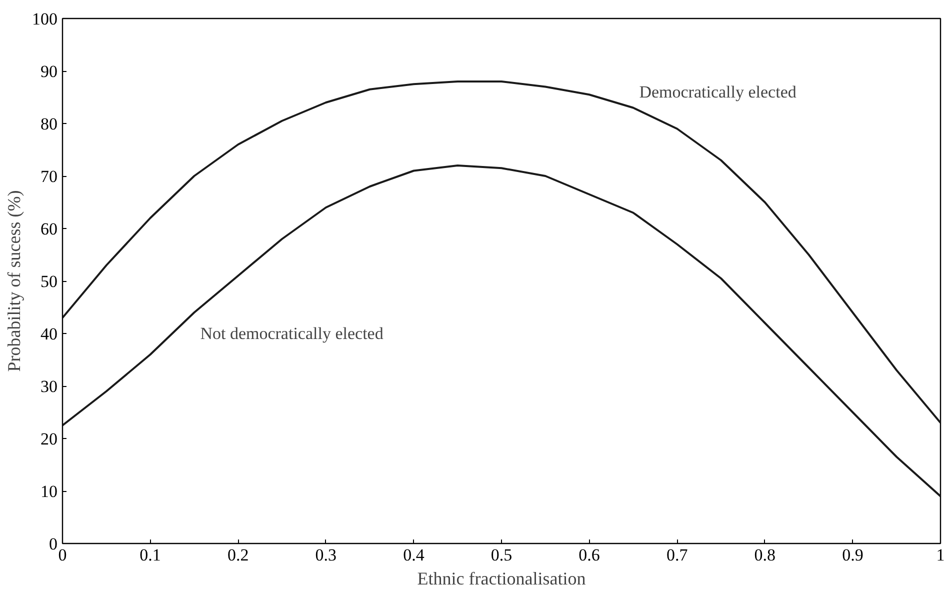 The image size is (952, 591). What do you see at coordinates (292, 333) in the screenshot?
I see `series-label: Not democratically elected` at bounding box center [292, 333].